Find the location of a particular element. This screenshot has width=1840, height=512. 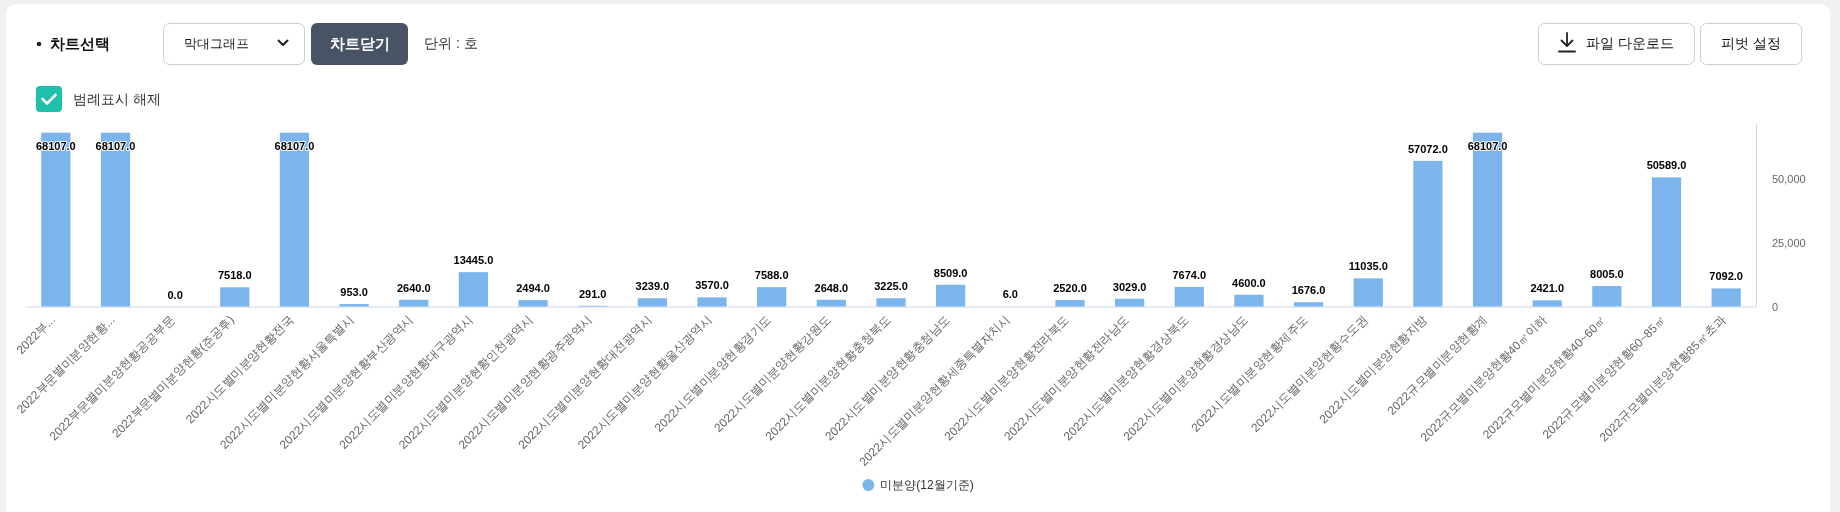

text: 파일 다운로드 is located at coordinates (1630, 43).